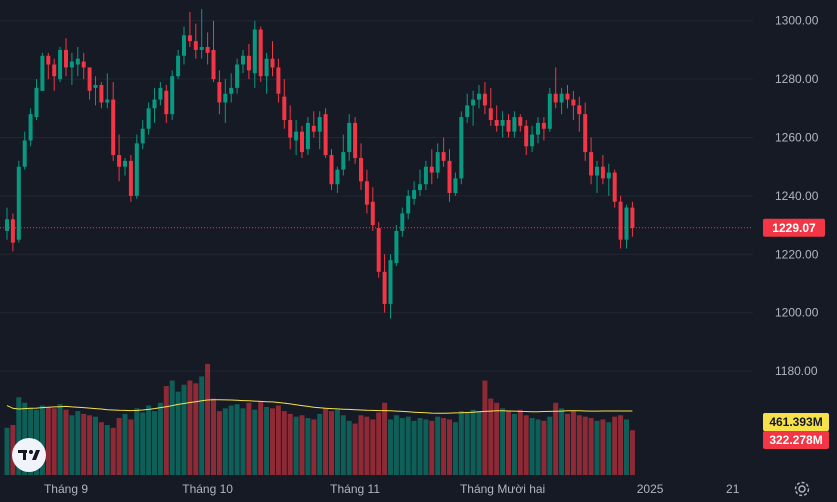 This screenshot has width=837, height=502. What do you see at coordinates (418, 488) in the screenshot?
I see `time-axis-panel` at bounding box center [418, 488].